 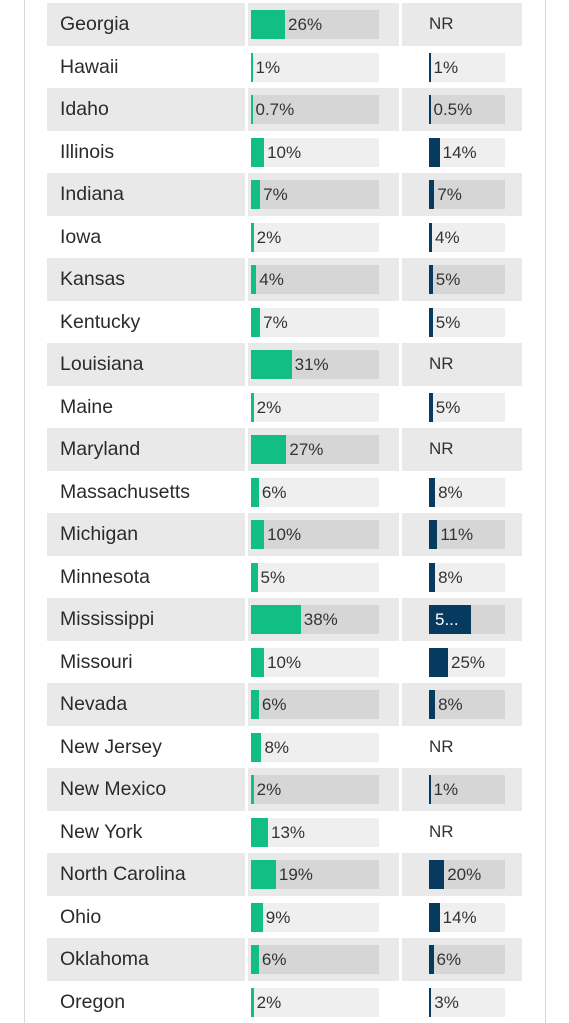 I want to click on panel-right-border, so click(x=545, y=511).